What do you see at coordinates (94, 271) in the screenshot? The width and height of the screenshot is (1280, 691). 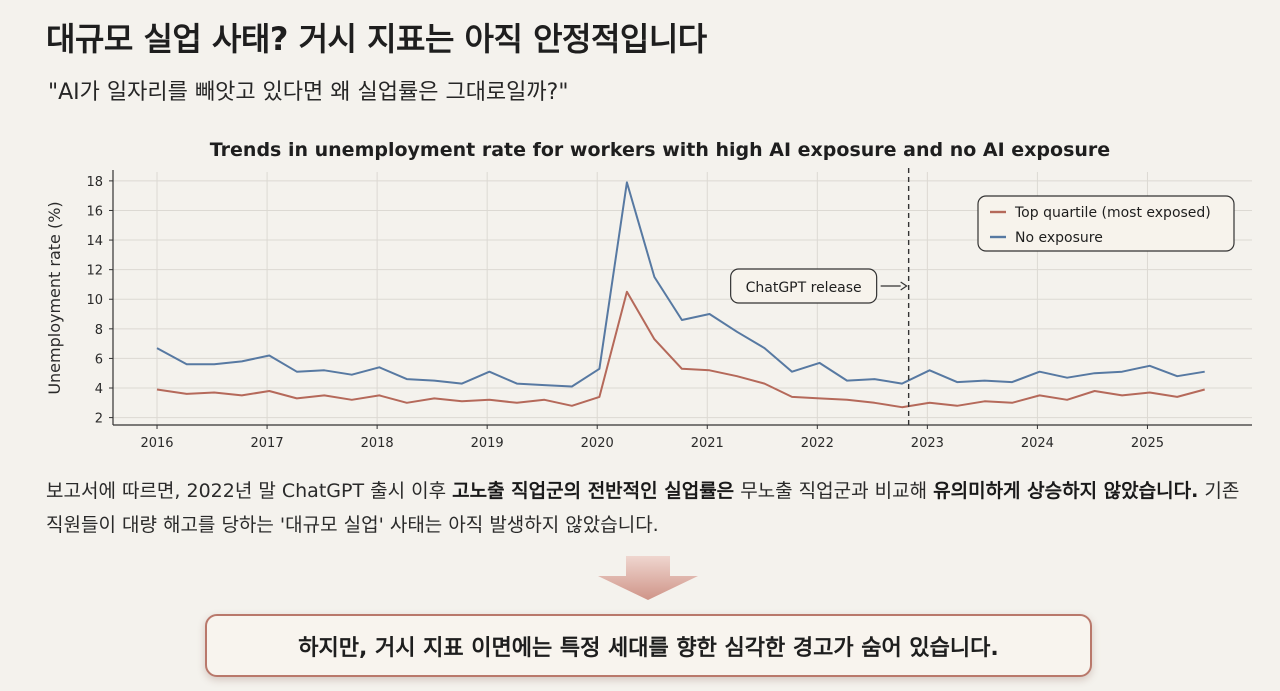 I see `y-tick-label: 12` at bounding box center [94, 271].